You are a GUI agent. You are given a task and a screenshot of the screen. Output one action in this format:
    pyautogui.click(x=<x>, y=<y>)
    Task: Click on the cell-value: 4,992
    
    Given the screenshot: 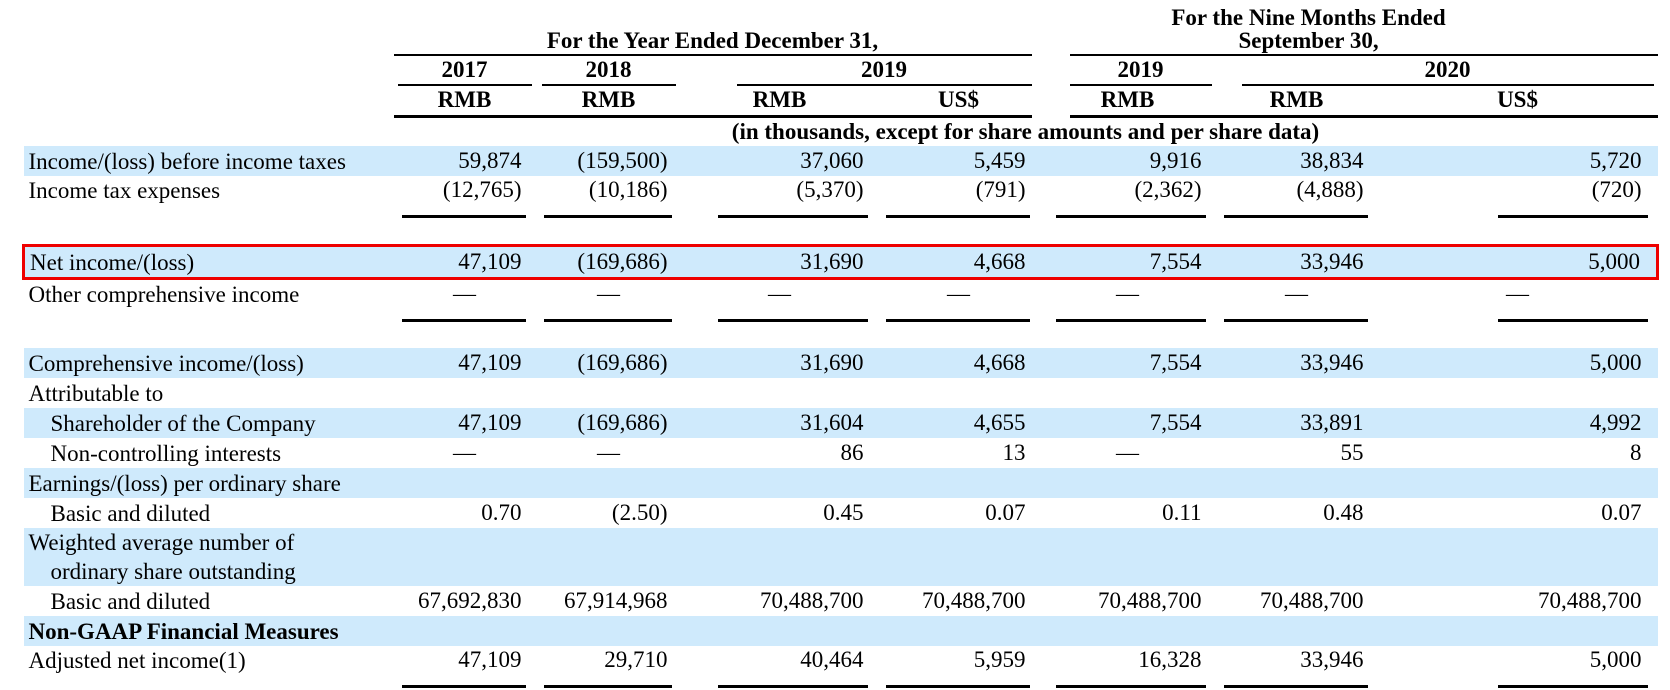 What is the action you would take?
    pyautogui.click(x=1517, y=423)
    